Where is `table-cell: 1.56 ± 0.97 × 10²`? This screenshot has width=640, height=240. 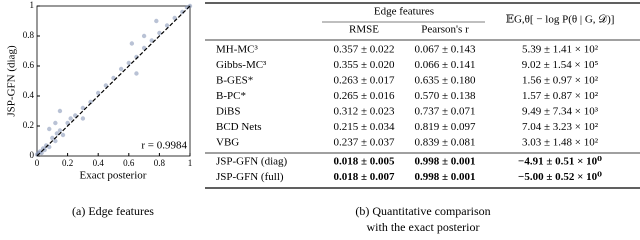
table-cell: 1.56 ± 0.97 × 10² is located at coordinates (560, 81).